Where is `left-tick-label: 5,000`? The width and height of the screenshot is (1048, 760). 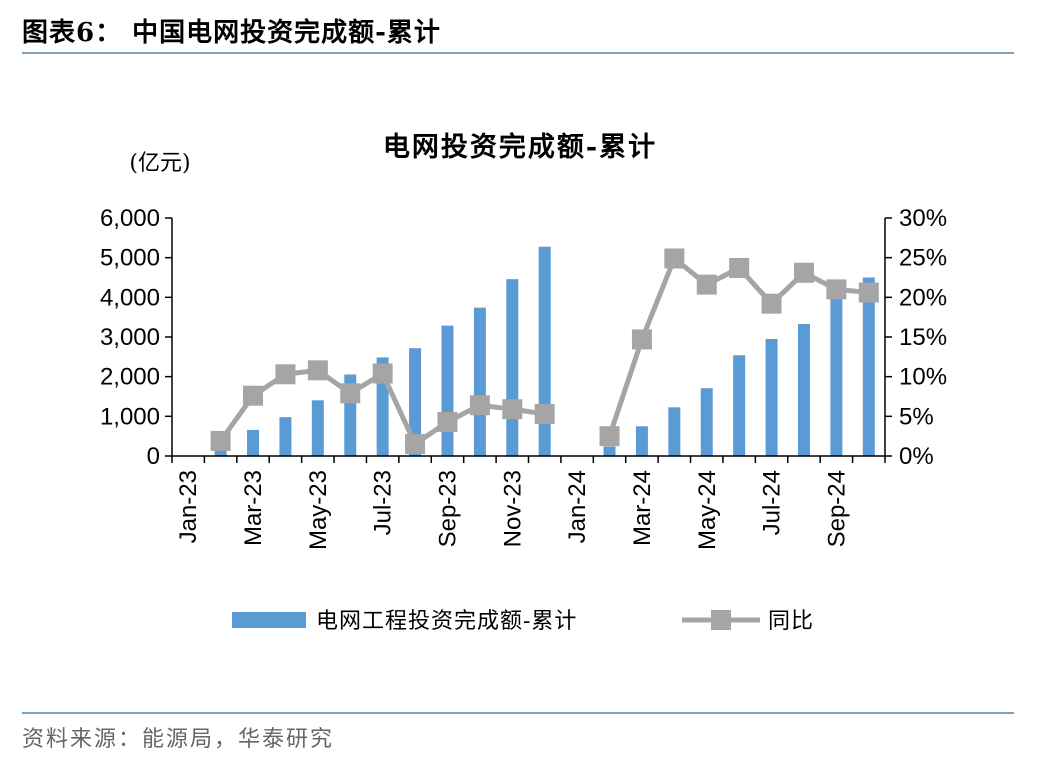 left-tick-label: 5,000 is located at coordinates (130, 258).